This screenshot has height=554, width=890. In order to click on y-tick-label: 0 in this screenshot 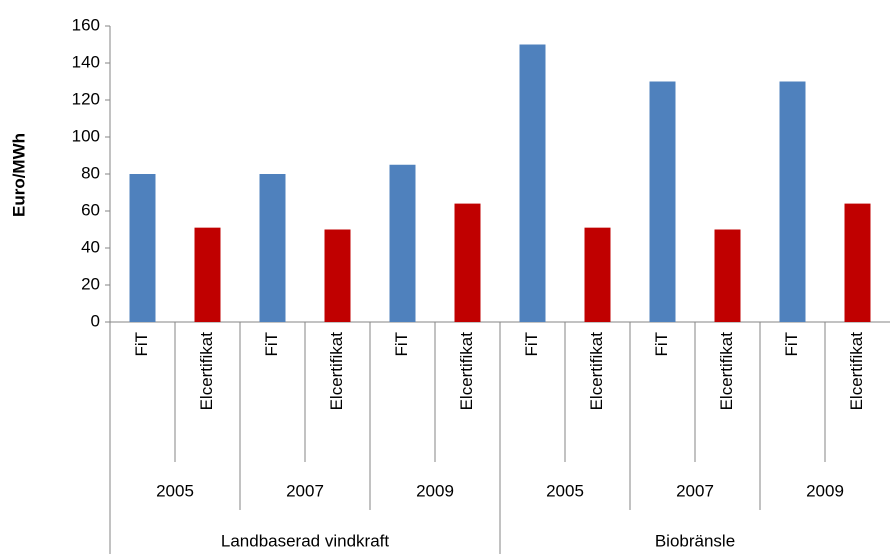, I will do `click(95, 320)`.